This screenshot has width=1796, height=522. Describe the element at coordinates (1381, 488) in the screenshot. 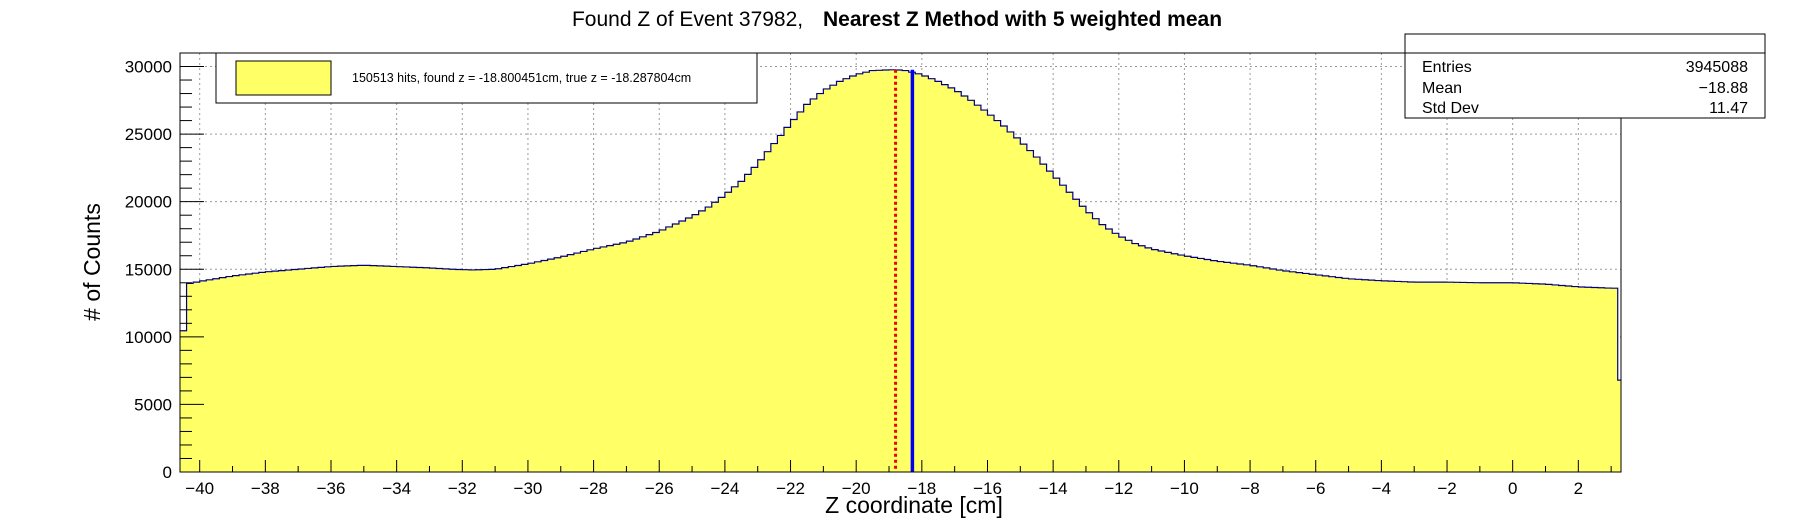

I see `x-tick-label: −4` at that location.